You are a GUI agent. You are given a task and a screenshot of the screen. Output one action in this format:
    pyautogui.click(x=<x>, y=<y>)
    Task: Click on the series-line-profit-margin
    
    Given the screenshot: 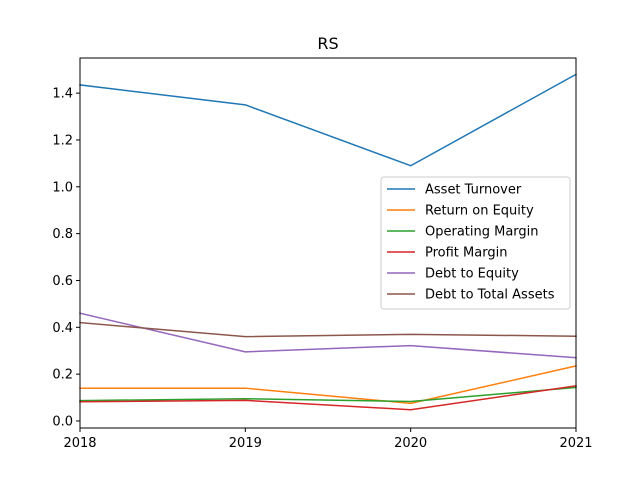 What is the action you would take?
    pyautogui.click(x=328, y=398)
    